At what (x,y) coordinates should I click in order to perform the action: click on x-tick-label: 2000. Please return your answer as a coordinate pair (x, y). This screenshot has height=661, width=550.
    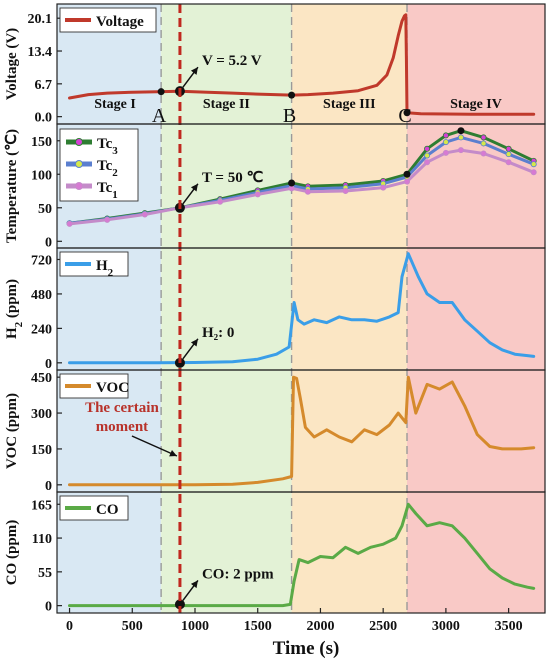
    Looking at the image, I should click on (320, 626).